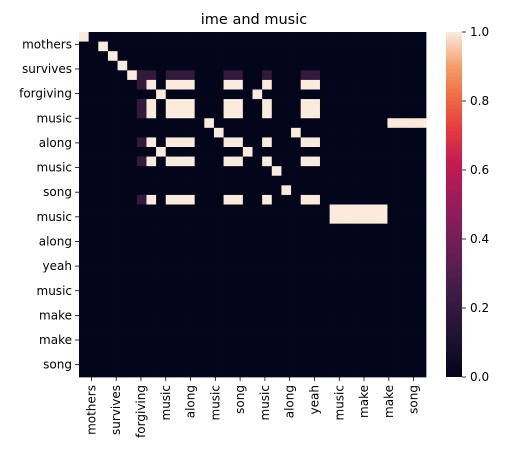  I want to click on x-tick-label: along, so click(290, 401).